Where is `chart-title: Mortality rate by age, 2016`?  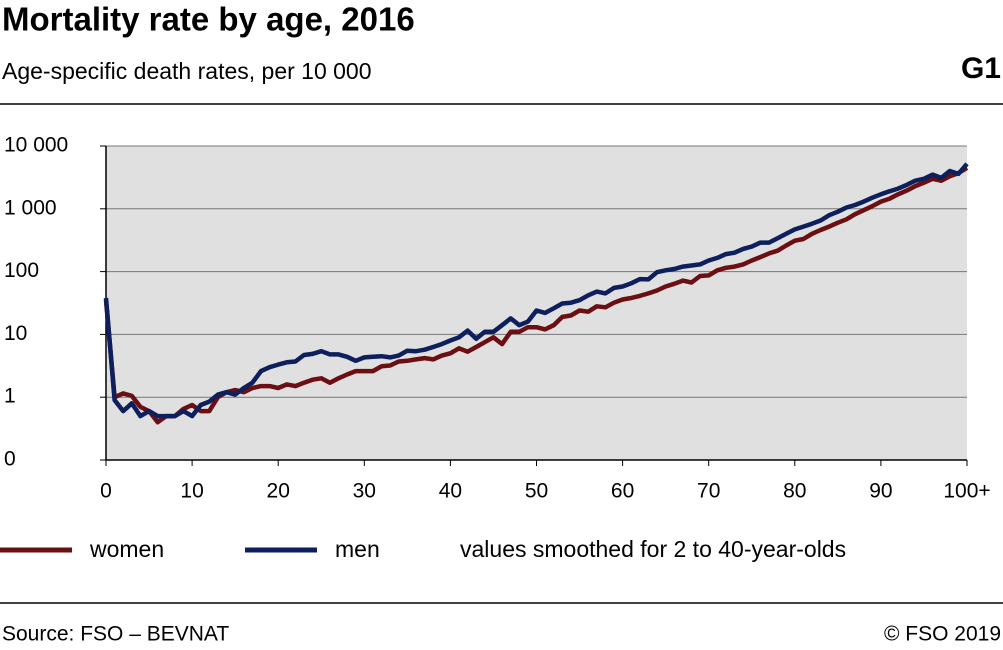
chart-title: Mortality rate by age, 2016 is located at coordinates (208, 19).